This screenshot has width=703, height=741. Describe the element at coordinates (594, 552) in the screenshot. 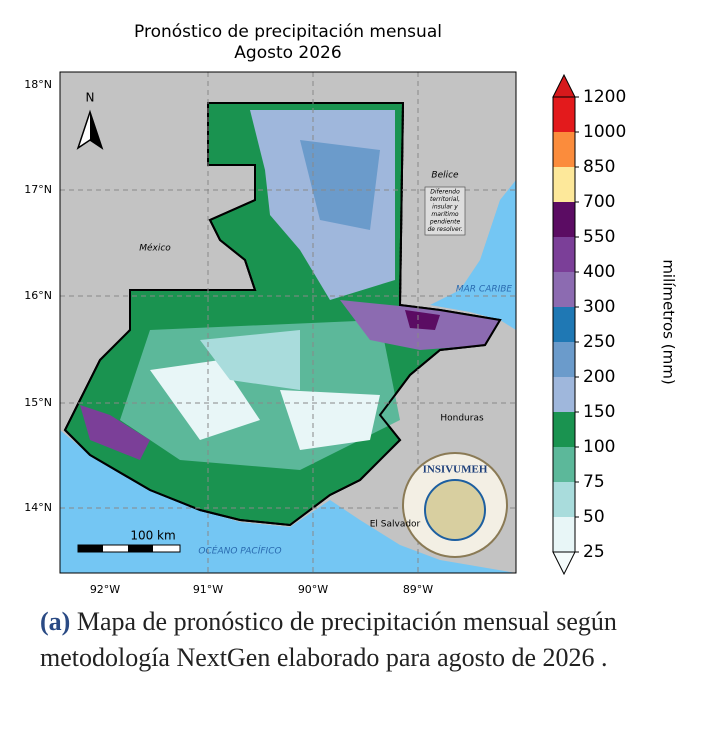

I see `colorbar-tick-label: 25` at that location.